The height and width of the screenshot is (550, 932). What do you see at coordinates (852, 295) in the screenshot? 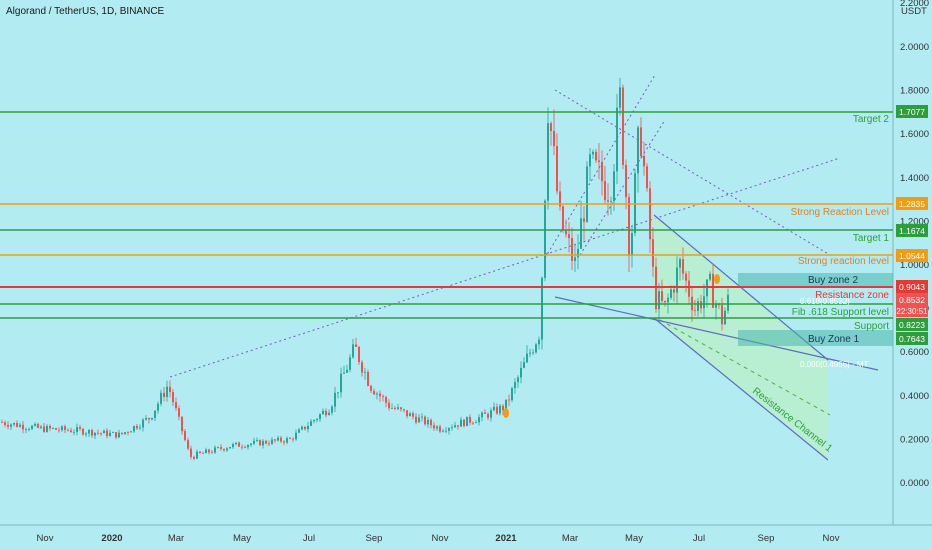
I see `resistance-zone-label: Resistance zone` at bounding box center [852, 295].